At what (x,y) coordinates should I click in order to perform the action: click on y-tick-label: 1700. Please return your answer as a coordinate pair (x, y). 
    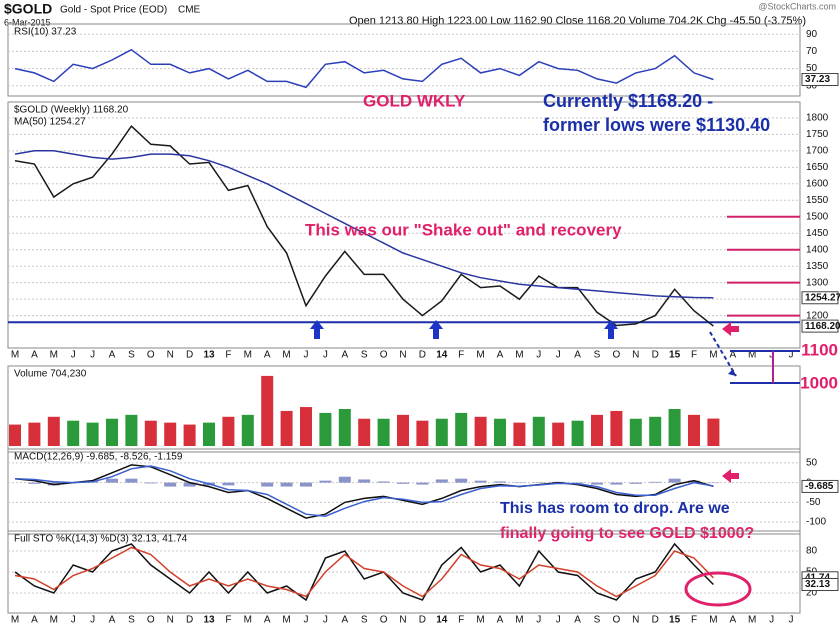
    Looking at the image, I should click on (817, 150).